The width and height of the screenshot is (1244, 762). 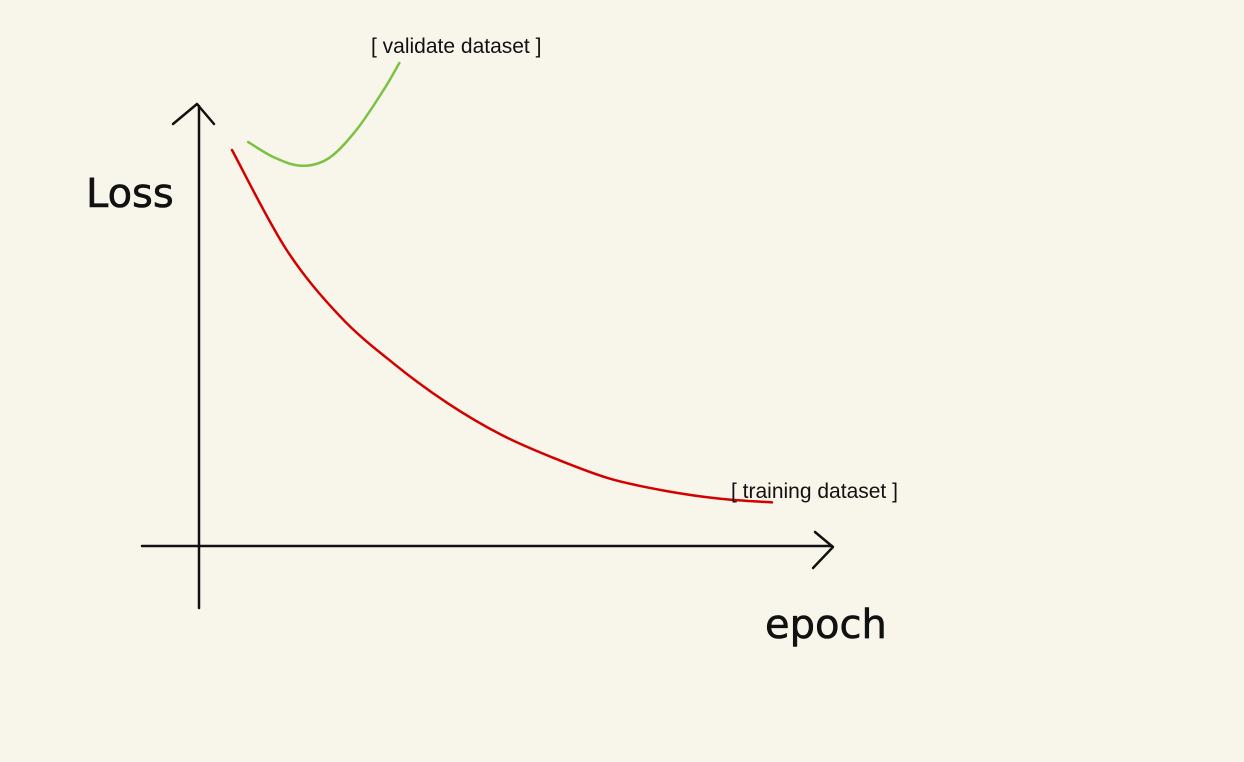 I want to click on x-axis-label: epoch, so click(x=826, y=625).